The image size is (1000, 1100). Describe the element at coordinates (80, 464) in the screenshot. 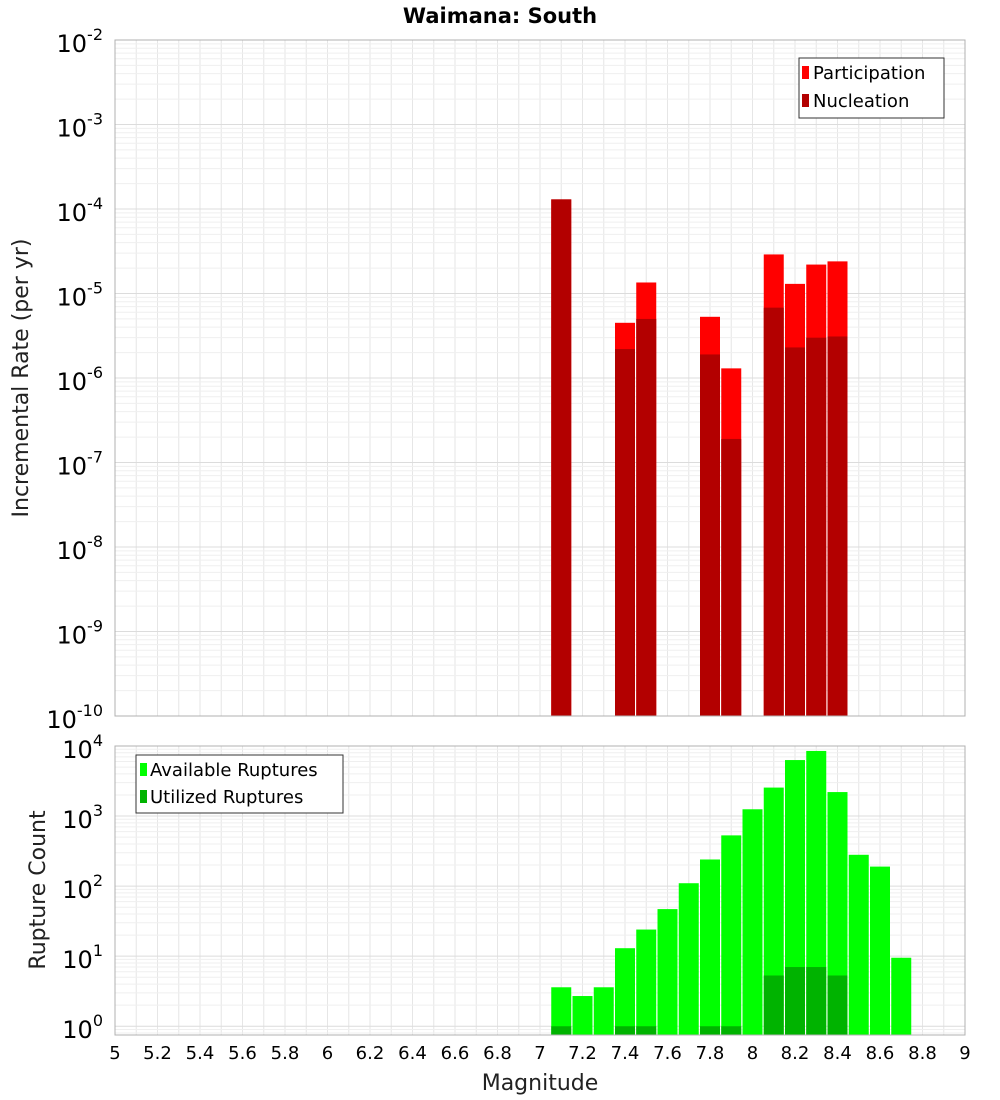

I see `top-y-tick-label: 10⁻⁷` at that location.